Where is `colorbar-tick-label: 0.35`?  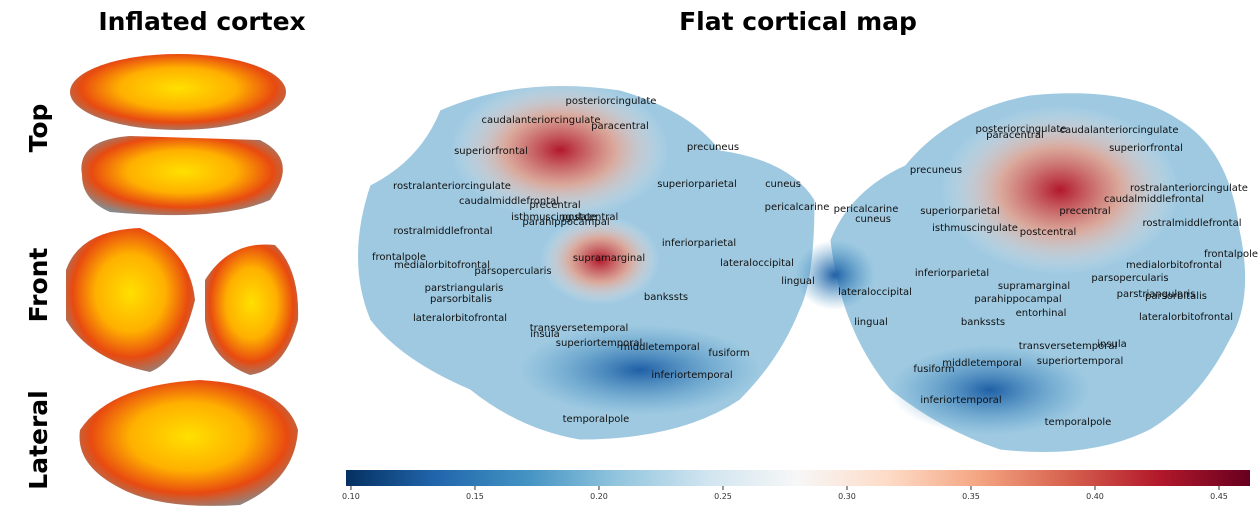 colorbar-tick-label: 0.35 is located at coordinates (971, 496).